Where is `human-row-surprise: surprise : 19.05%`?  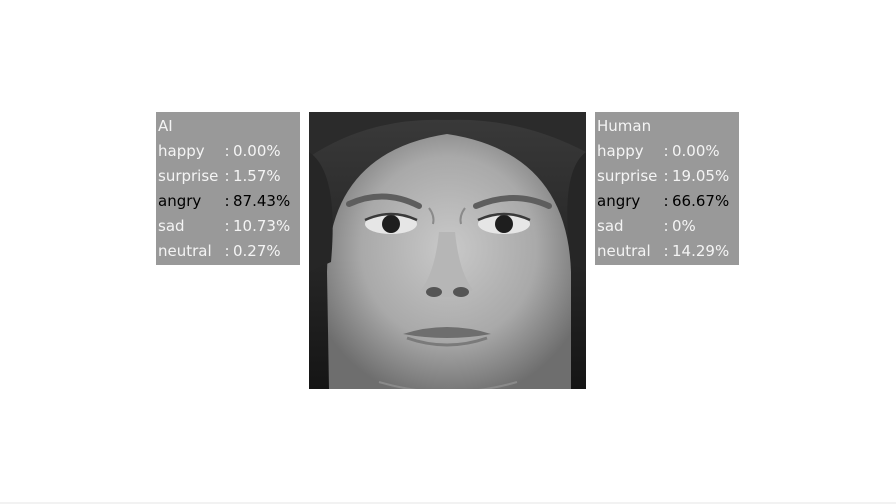 human-row-surprise: surprise : 19.05% is located at coordinates (668, 176).